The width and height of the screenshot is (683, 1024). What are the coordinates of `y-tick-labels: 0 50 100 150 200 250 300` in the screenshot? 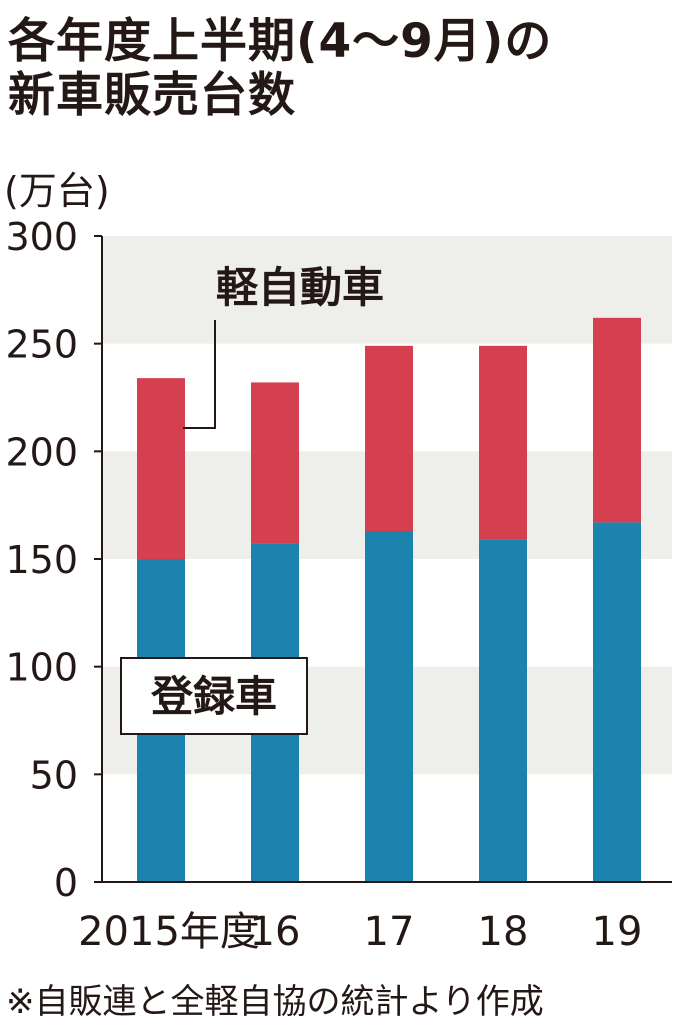 It's located at (41, 560).